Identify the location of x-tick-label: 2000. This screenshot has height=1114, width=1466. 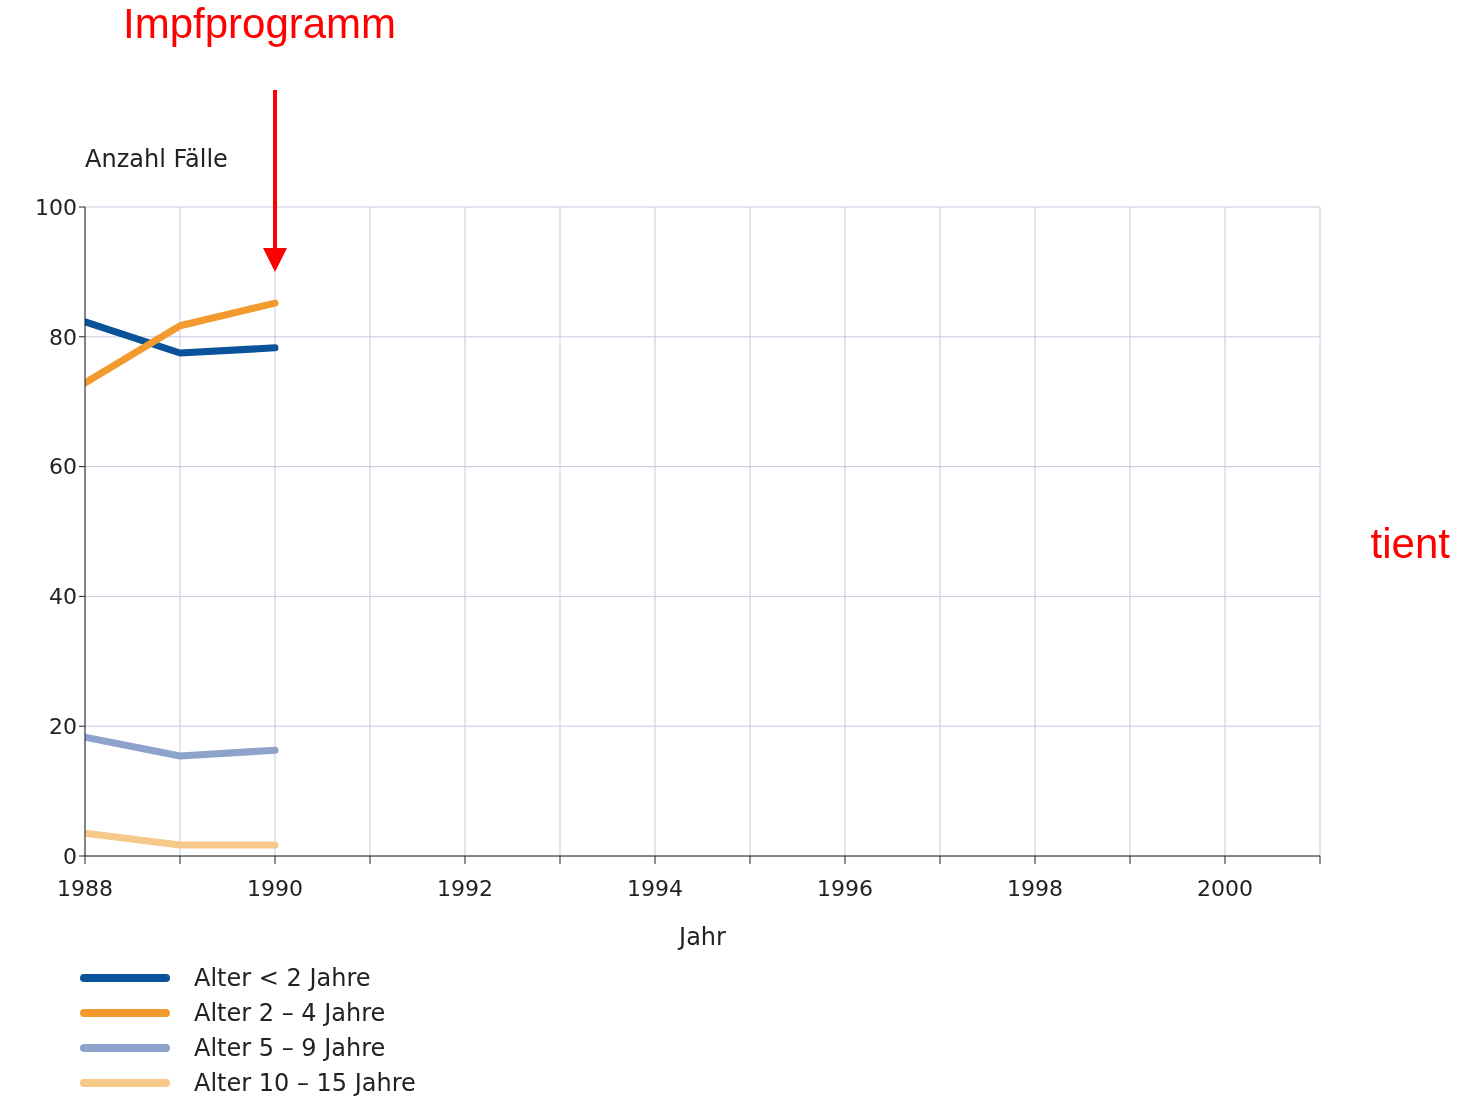
(1225, 888).